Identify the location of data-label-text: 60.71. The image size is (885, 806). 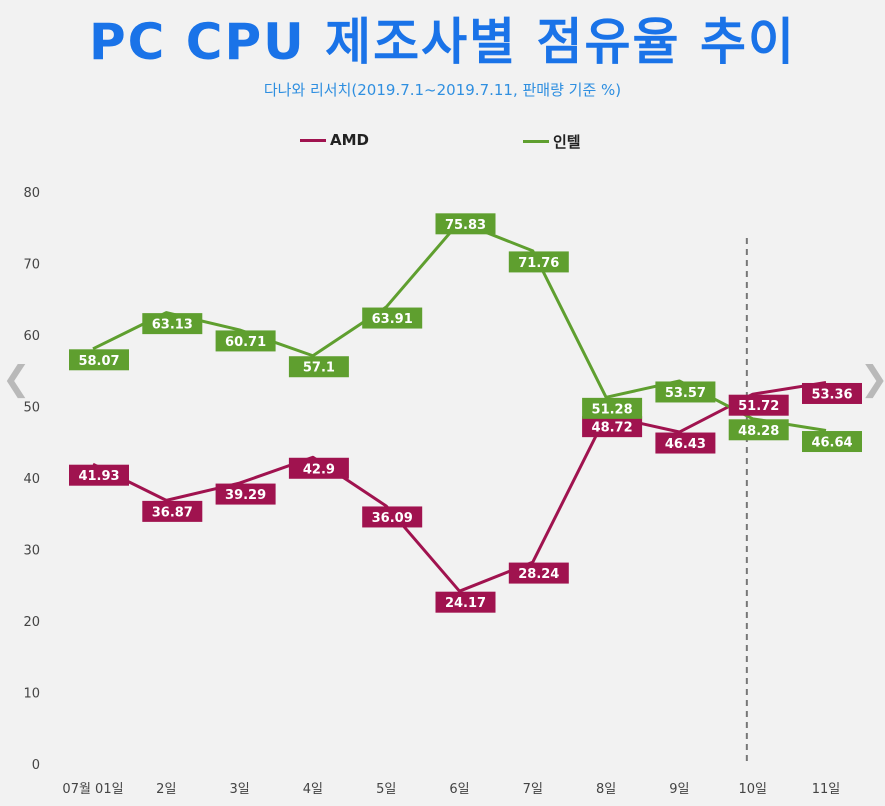
(245, 342).